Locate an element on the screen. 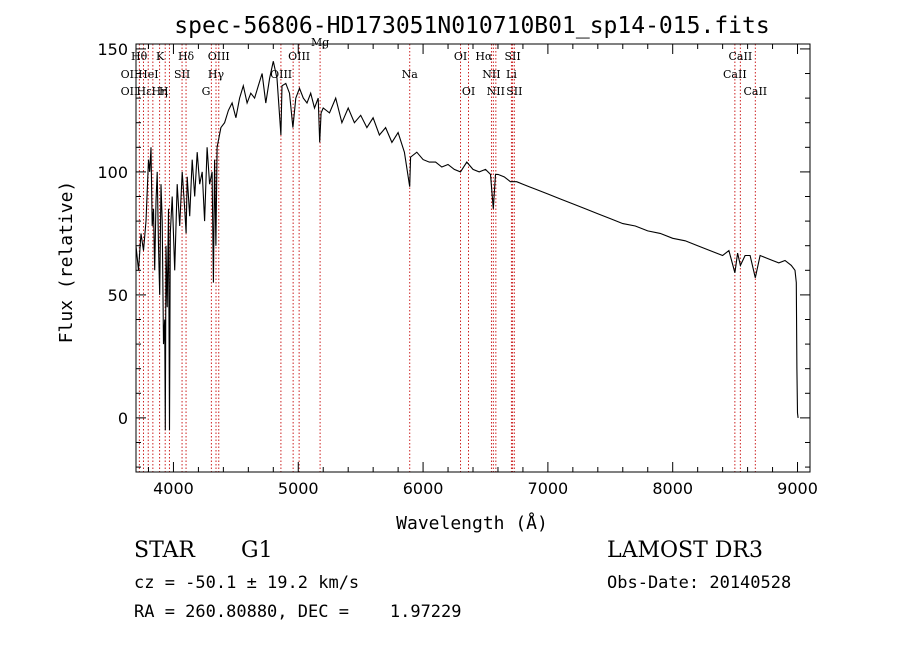 This screenshot has width=900, height=649. marker-label-22: SII is located at coordinates (512, 56).